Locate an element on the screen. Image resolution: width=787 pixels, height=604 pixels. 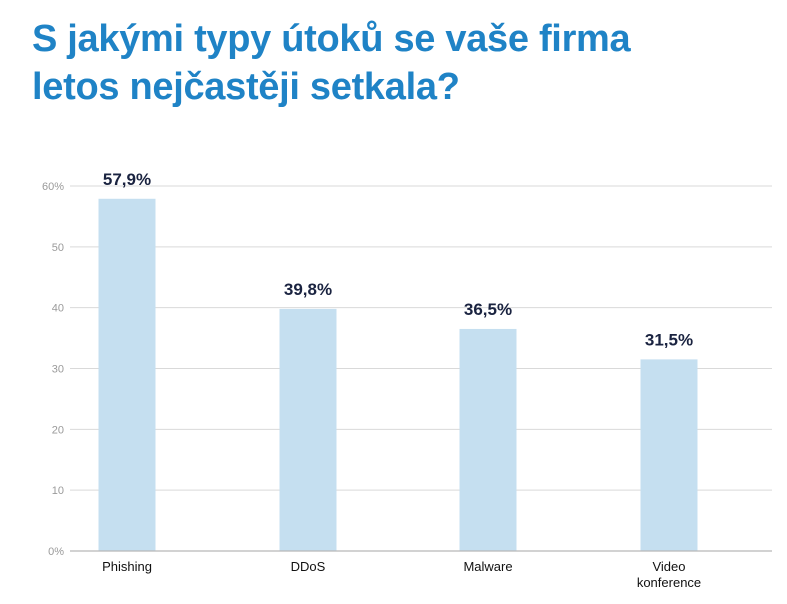
x-tick-label: Video is located at coordinates (668, 566).